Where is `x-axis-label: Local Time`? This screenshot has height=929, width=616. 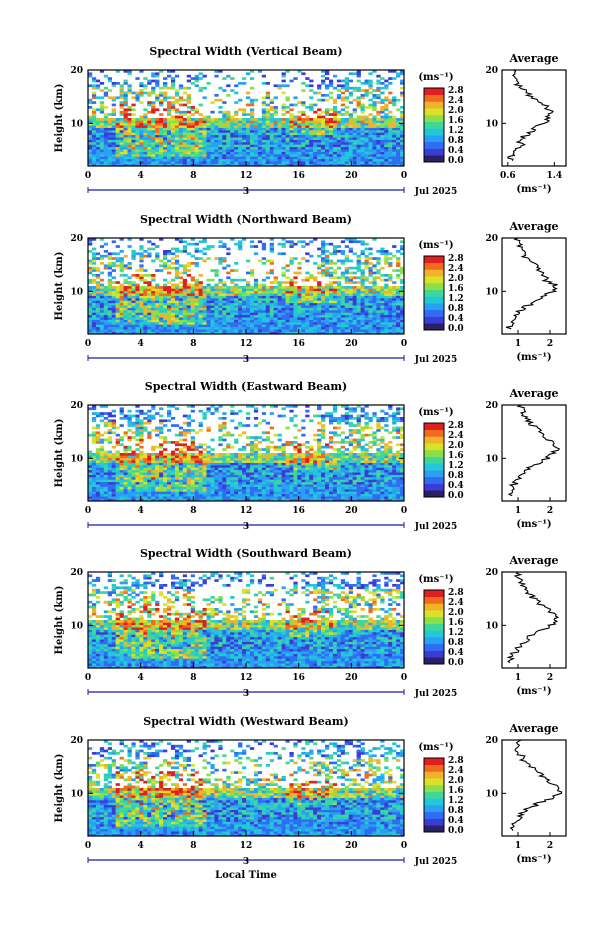
x-axis-label: Local Time is located at coordinates (246, 875).